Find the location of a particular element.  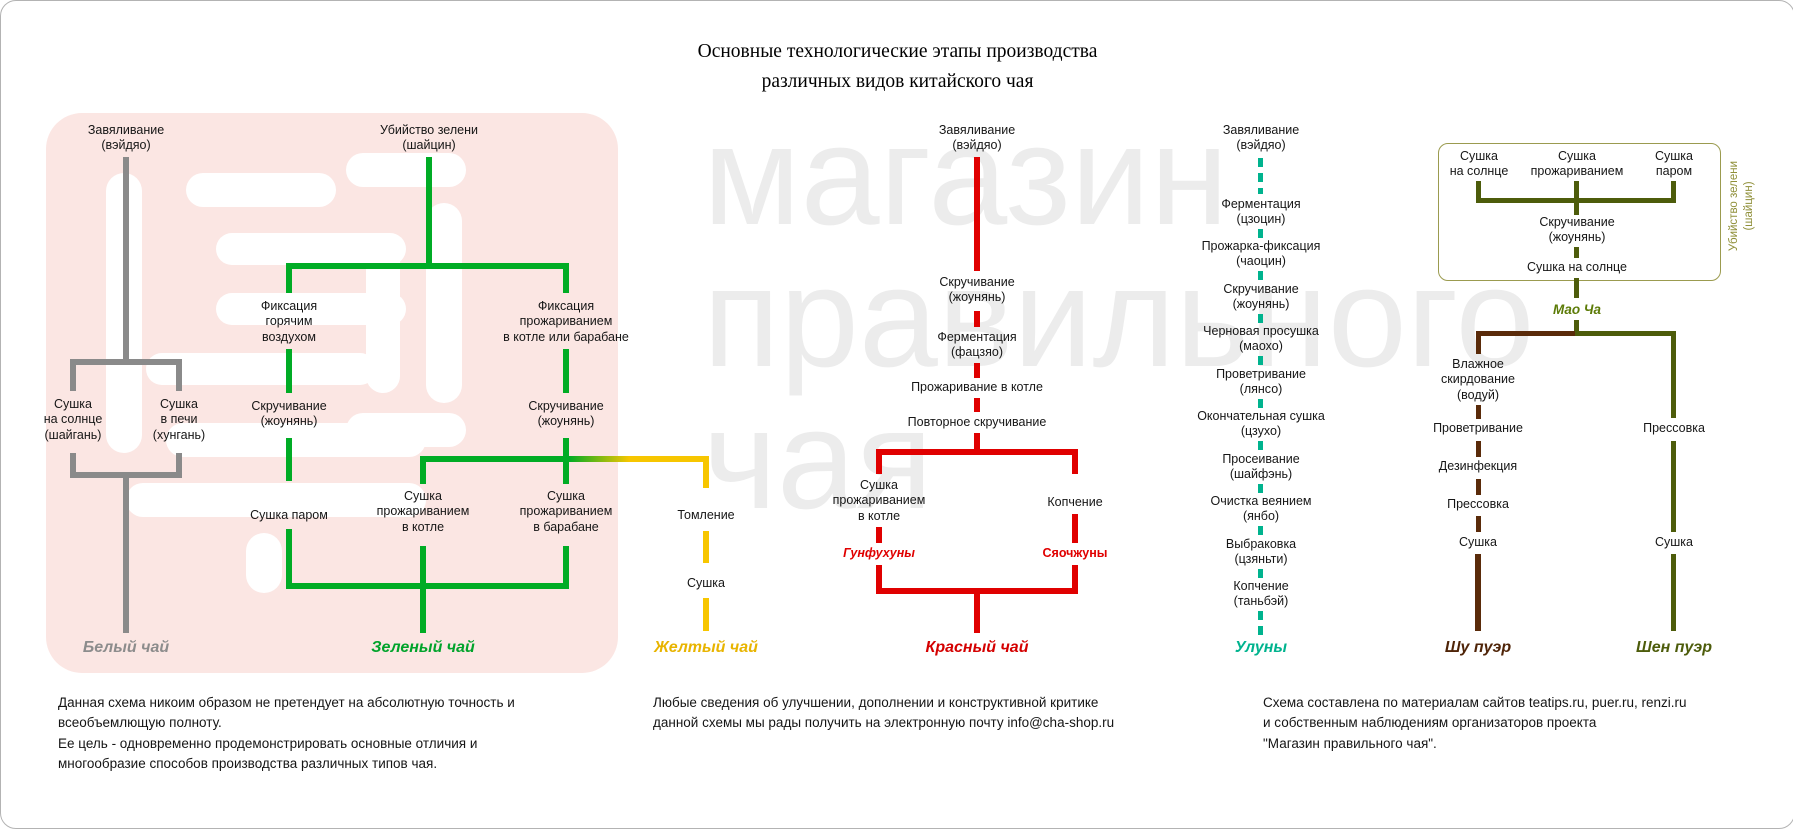

puer-kill-green-side-label: Убийство зелени (шайцин) is located at coordinates (1741, 206).